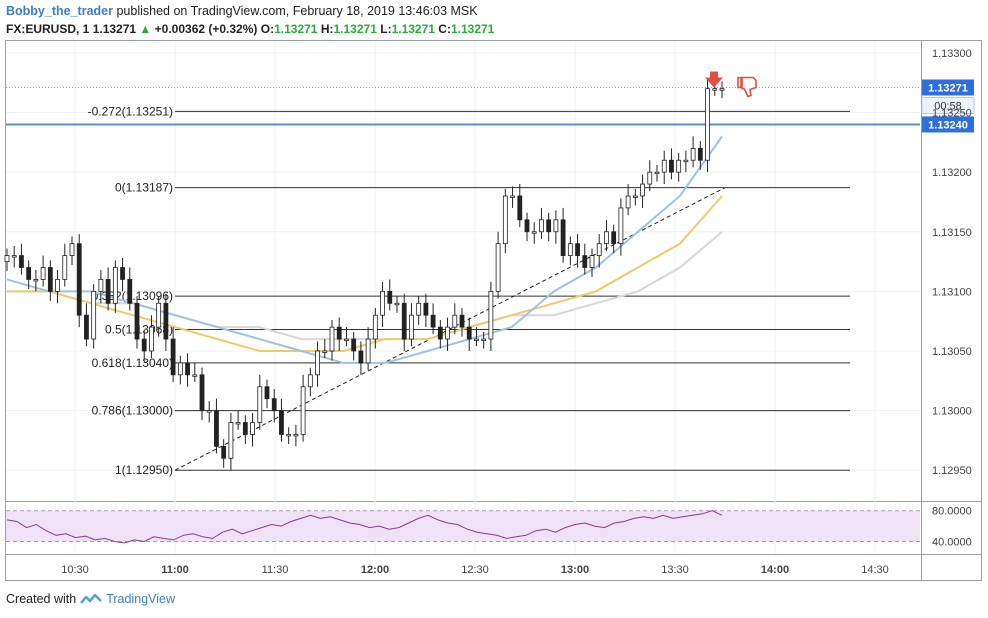  Describe the element at coordinates (206, 29) in the screenshot. I see `change-value: +0.00362 (+0.32%)` at that location.